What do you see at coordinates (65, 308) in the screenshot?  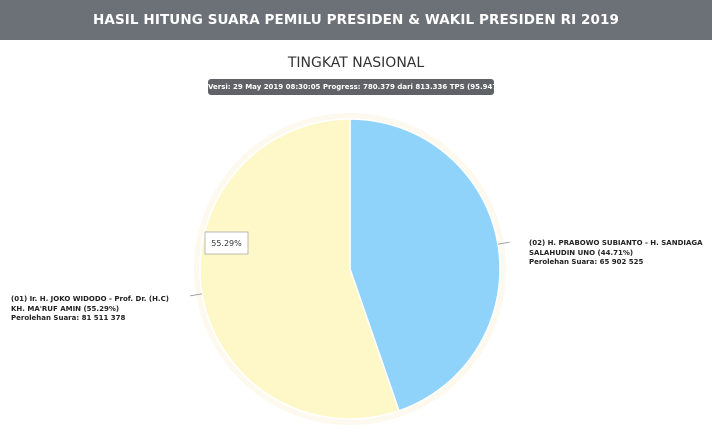 I see `legend-jokowi-line2: KH. MA'RUF AMIN (55.29%)` at bounding box center [65, 308].